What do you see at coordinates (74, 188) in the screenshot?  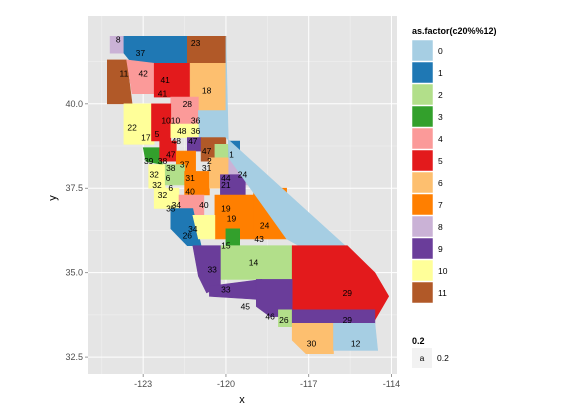 I see `y-tick-label: 37.5` at bounding box center [74, 188].